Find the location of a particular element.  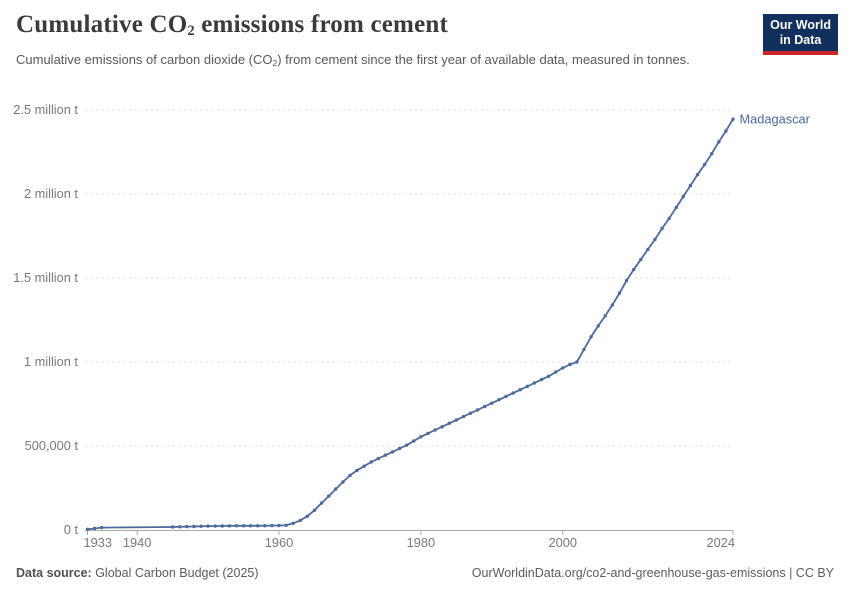

x-axis is located at coordinates (409, 532).